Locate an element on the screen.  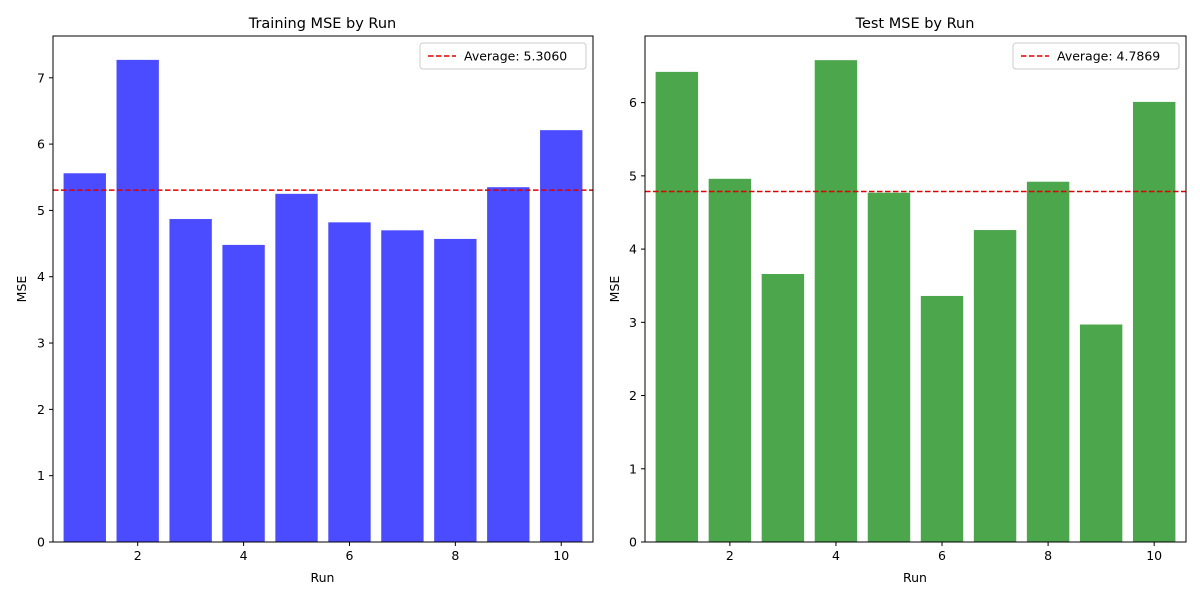
training-chart-title: Training MSE by Run is located at coordinates (322, 24).